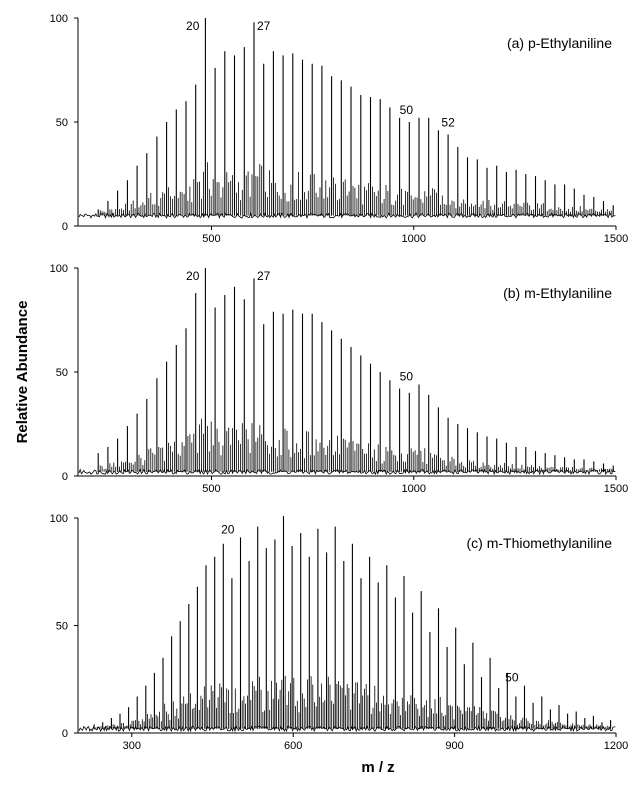 This screenshot has height=786, width=631. I want to click on panel-title: (c) m-Thiomethylaniline, so click(540, 543).